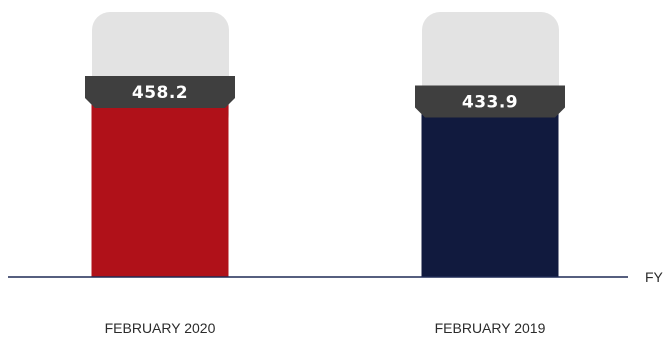 Image resolution: width=665 pixels, height=345 pixels. I want to click on category-label-1: FEBRUARY 2019, so click(490, 328).